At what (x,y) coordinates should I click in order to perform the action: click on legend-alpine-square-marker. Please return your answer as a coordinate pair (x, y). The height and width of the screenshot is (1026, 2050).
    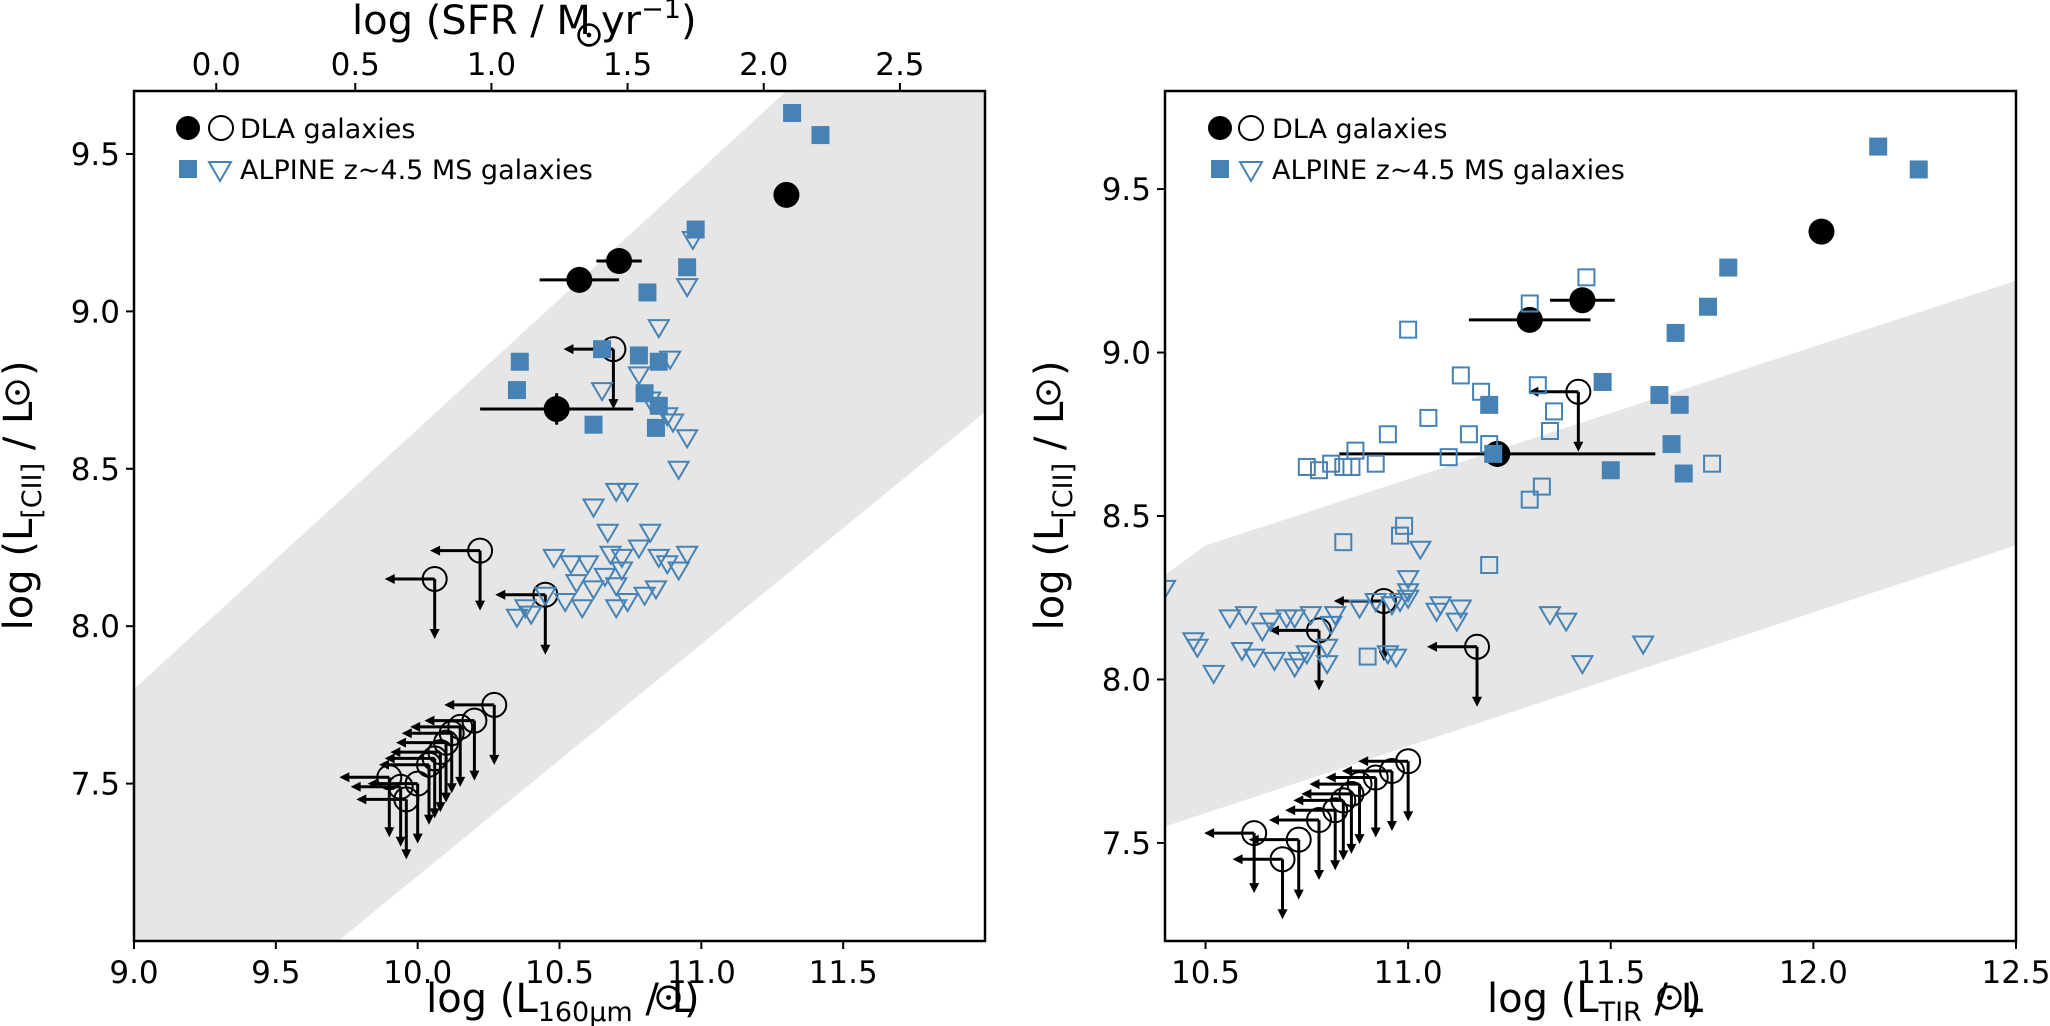
    Looking at the image, I should click on (188, 169).